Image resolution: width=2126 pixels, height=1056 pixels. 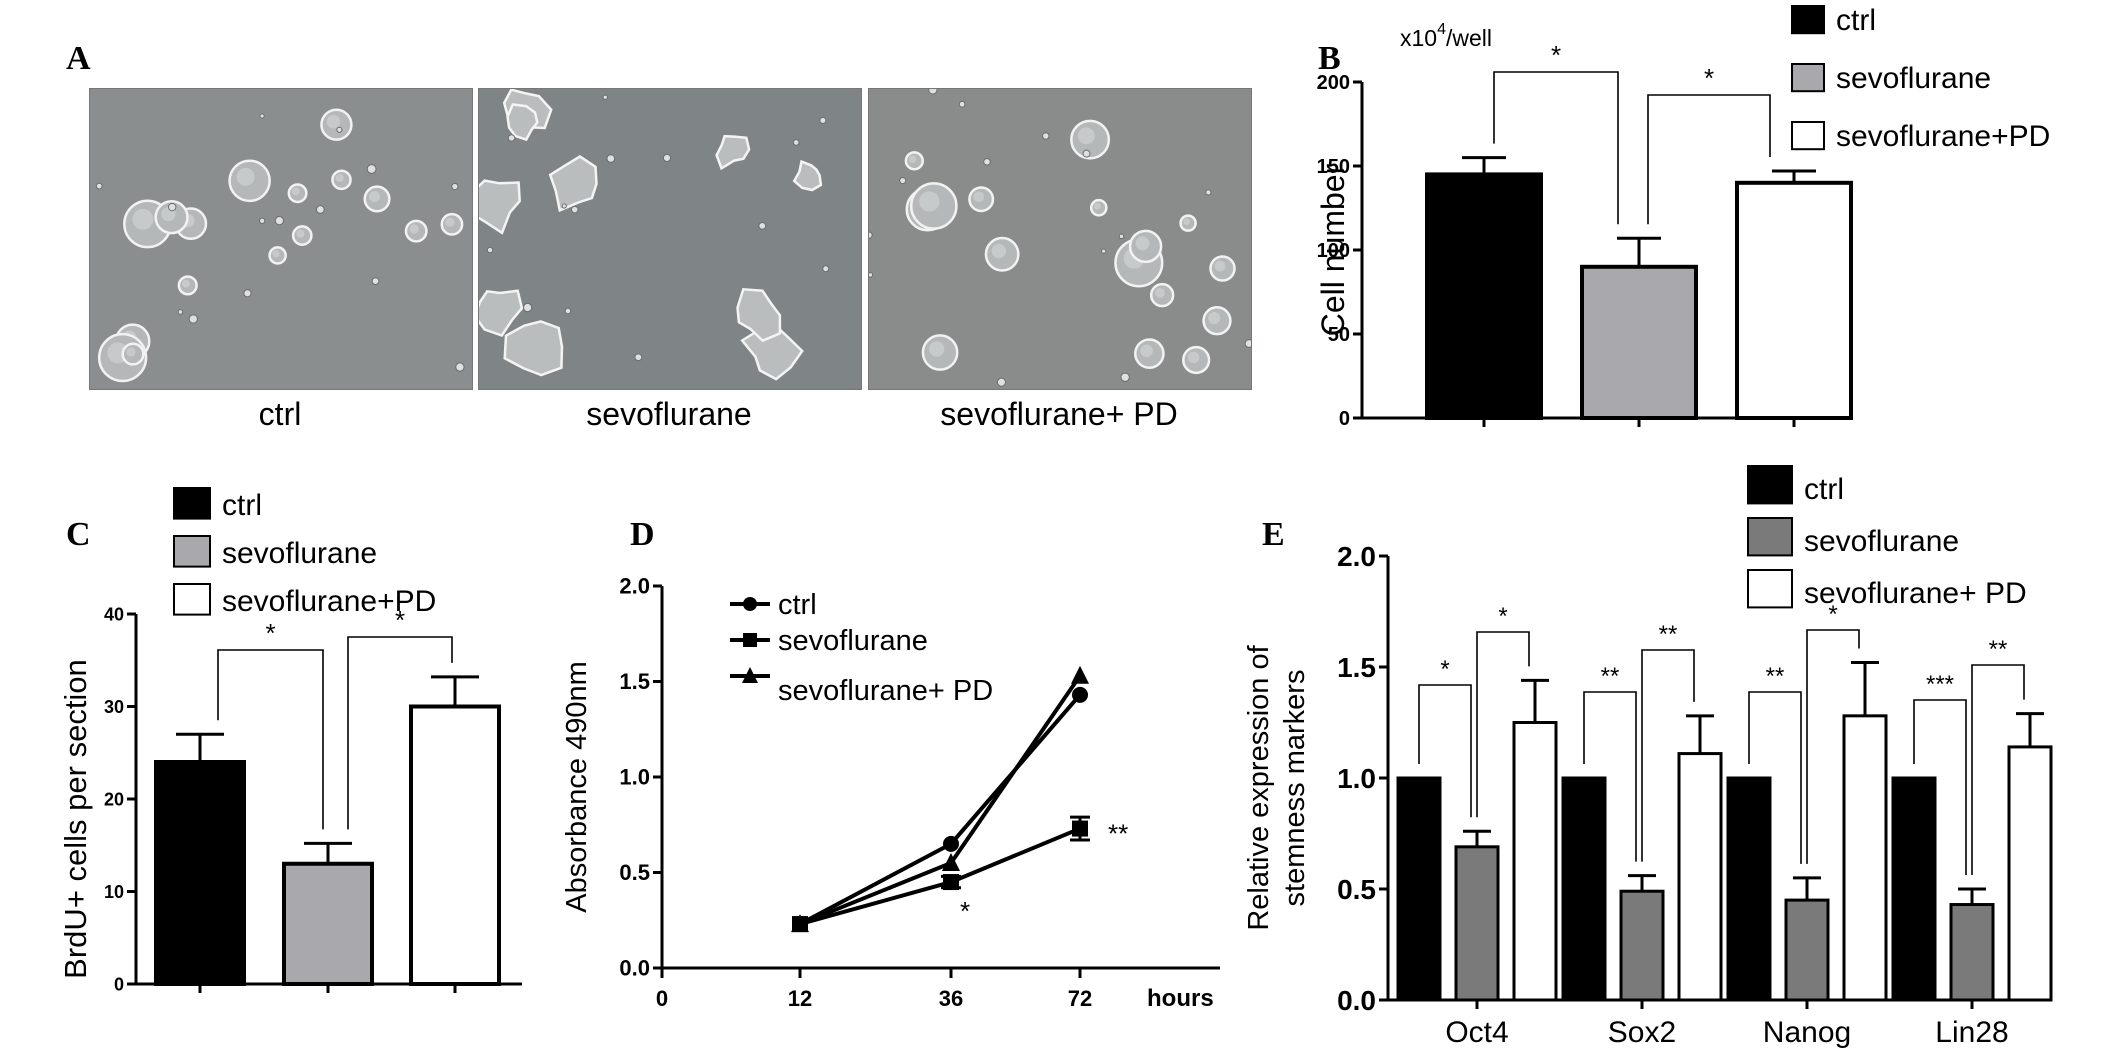 What do you see at coordinates (1180, 998) in the screenshot?
I see `chart-d-x-label: hours` at bounding box center [1180, 998].